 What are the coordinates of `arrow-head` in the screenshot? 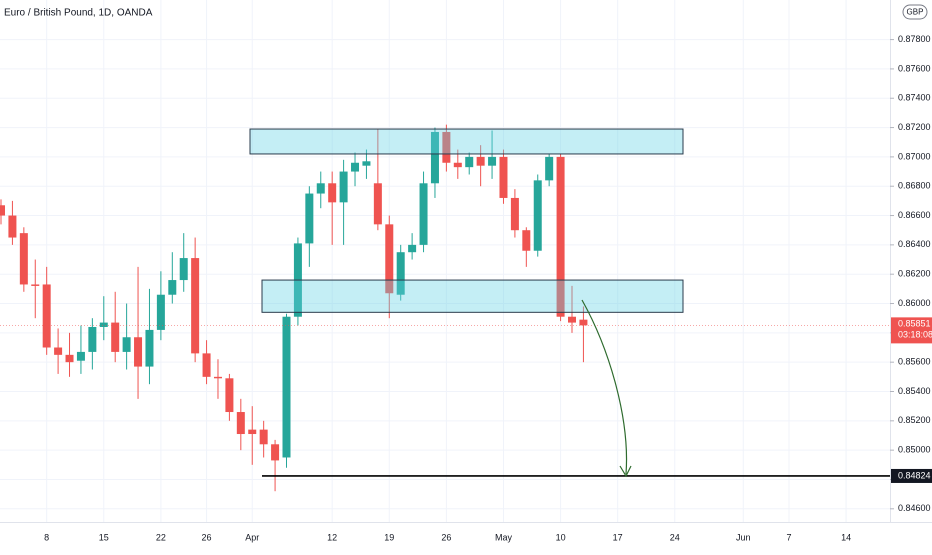 It's located at (625, 471).